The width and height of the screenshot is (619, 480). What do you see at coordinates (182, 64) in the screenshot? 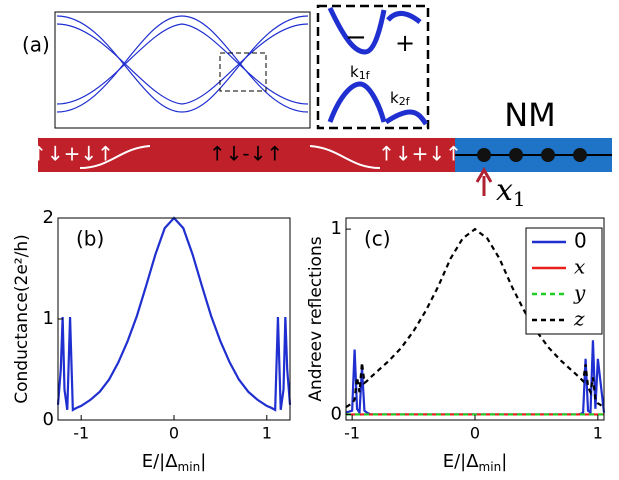
I see `bands` at bounding box center [182, 64].